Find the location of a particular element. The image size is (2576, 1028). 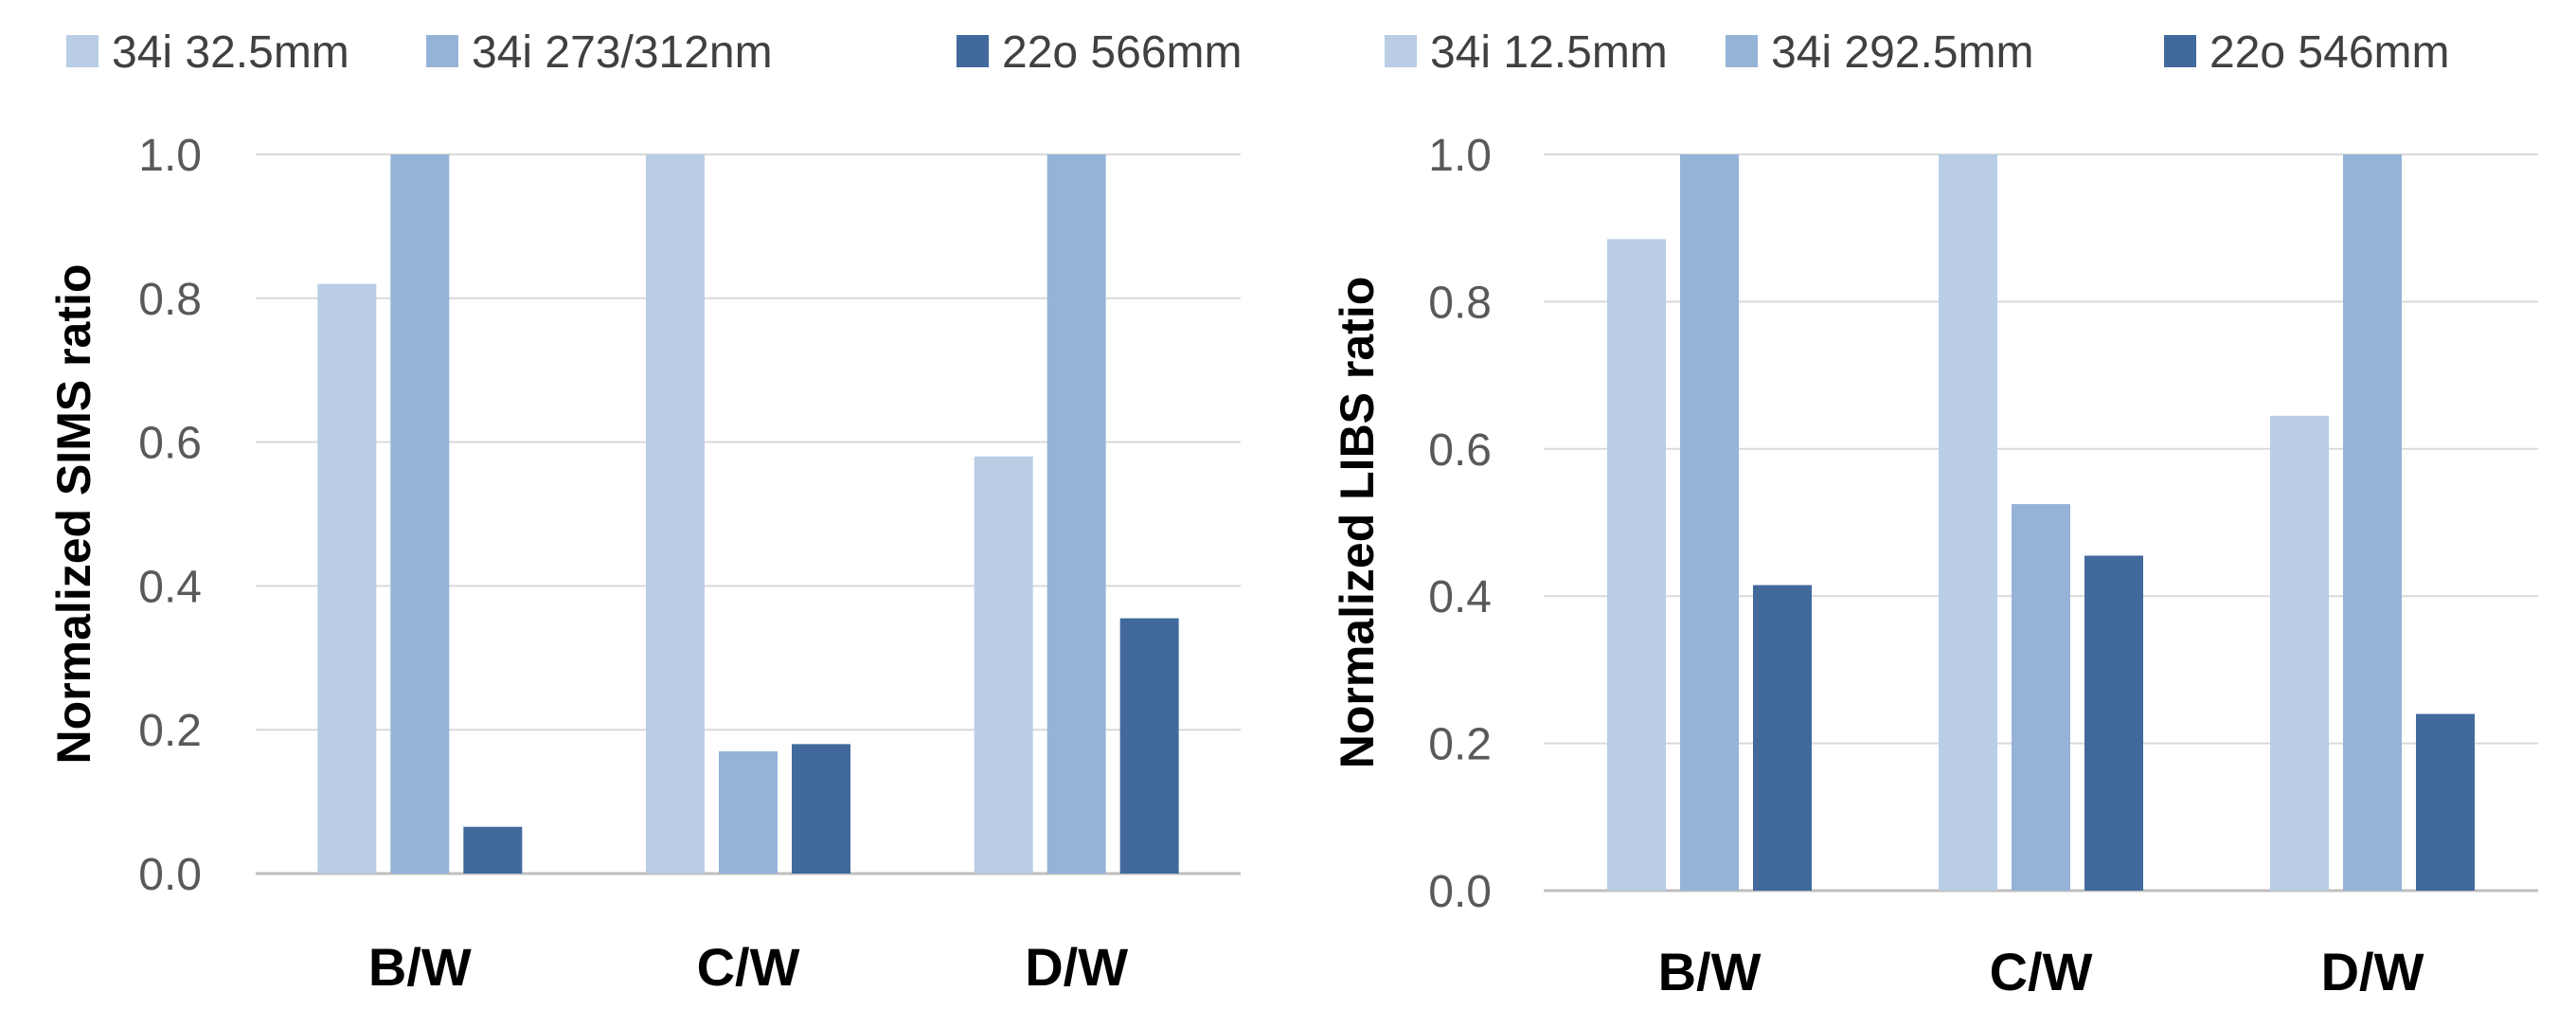

legend-label: 34i 273/312nm is located at coordinates (622, 52).